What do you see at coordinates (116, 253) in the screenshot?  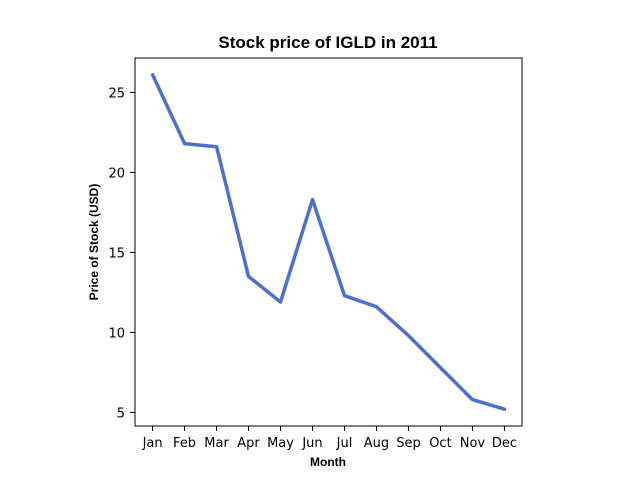 I see `y-tick-label: 15` at bounding box center [116, 253].